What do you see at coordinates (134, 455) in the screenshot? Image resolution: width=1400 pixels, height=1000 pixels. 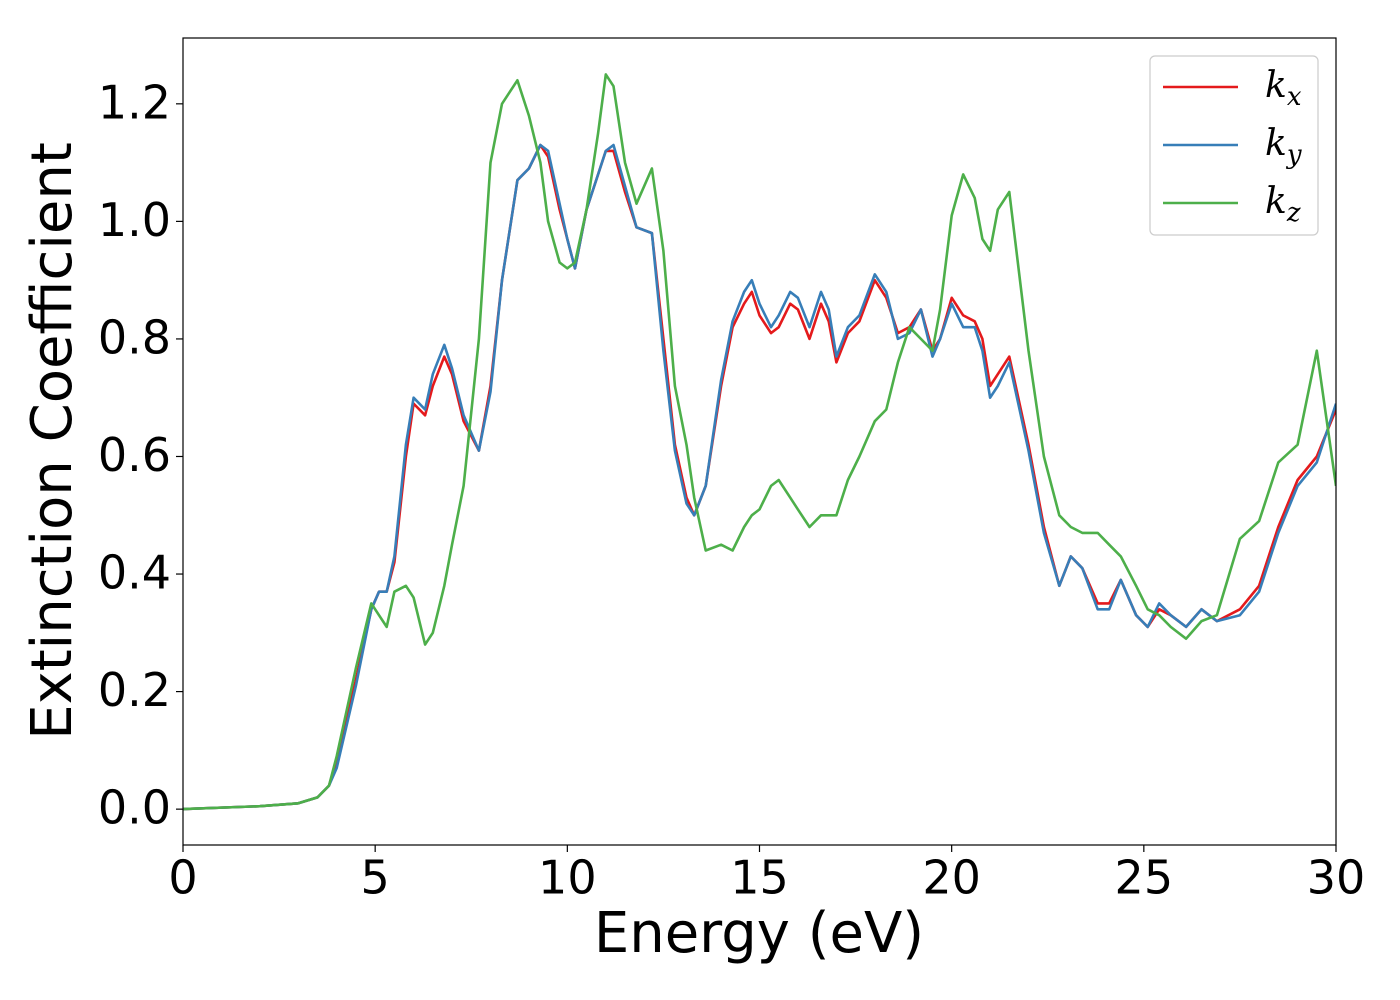 I see `y-tick-label: 0.6` at bounding box center [134, 455].